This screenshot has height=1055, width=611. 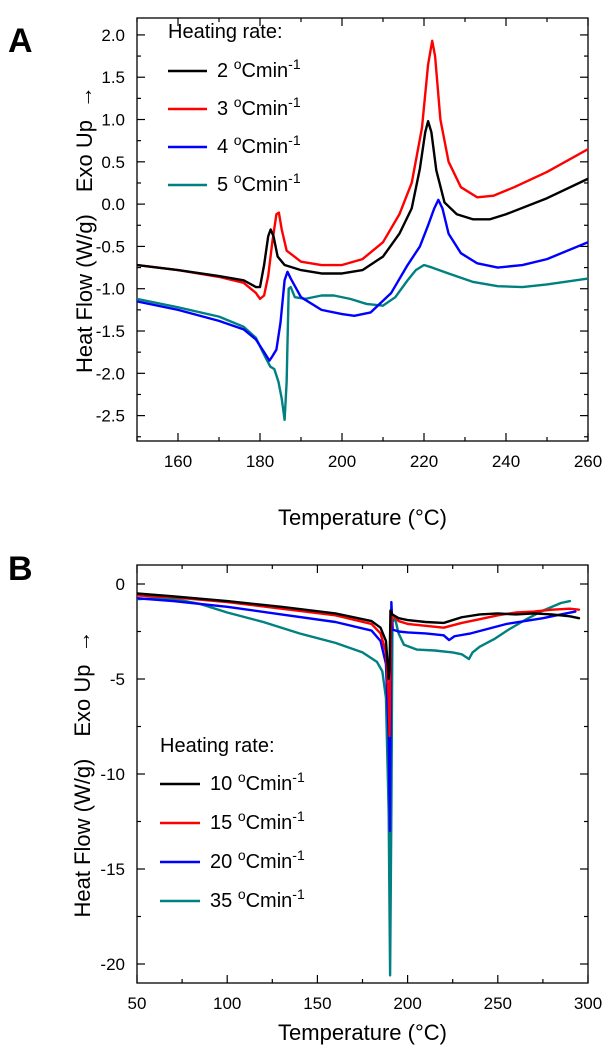 What do you see at coordinates (112, 774) in the screenshot?
I see `y-tick-label: -10` at bounding box center [112, 774].